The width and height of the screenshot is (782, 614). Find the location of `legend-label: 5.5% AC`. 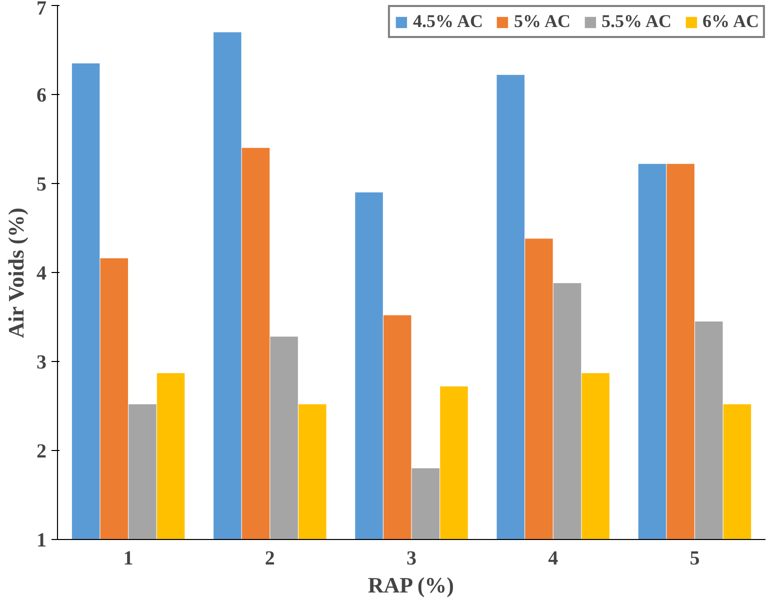

legend-label: 5.5% AC is located at coordinates (636, 21).